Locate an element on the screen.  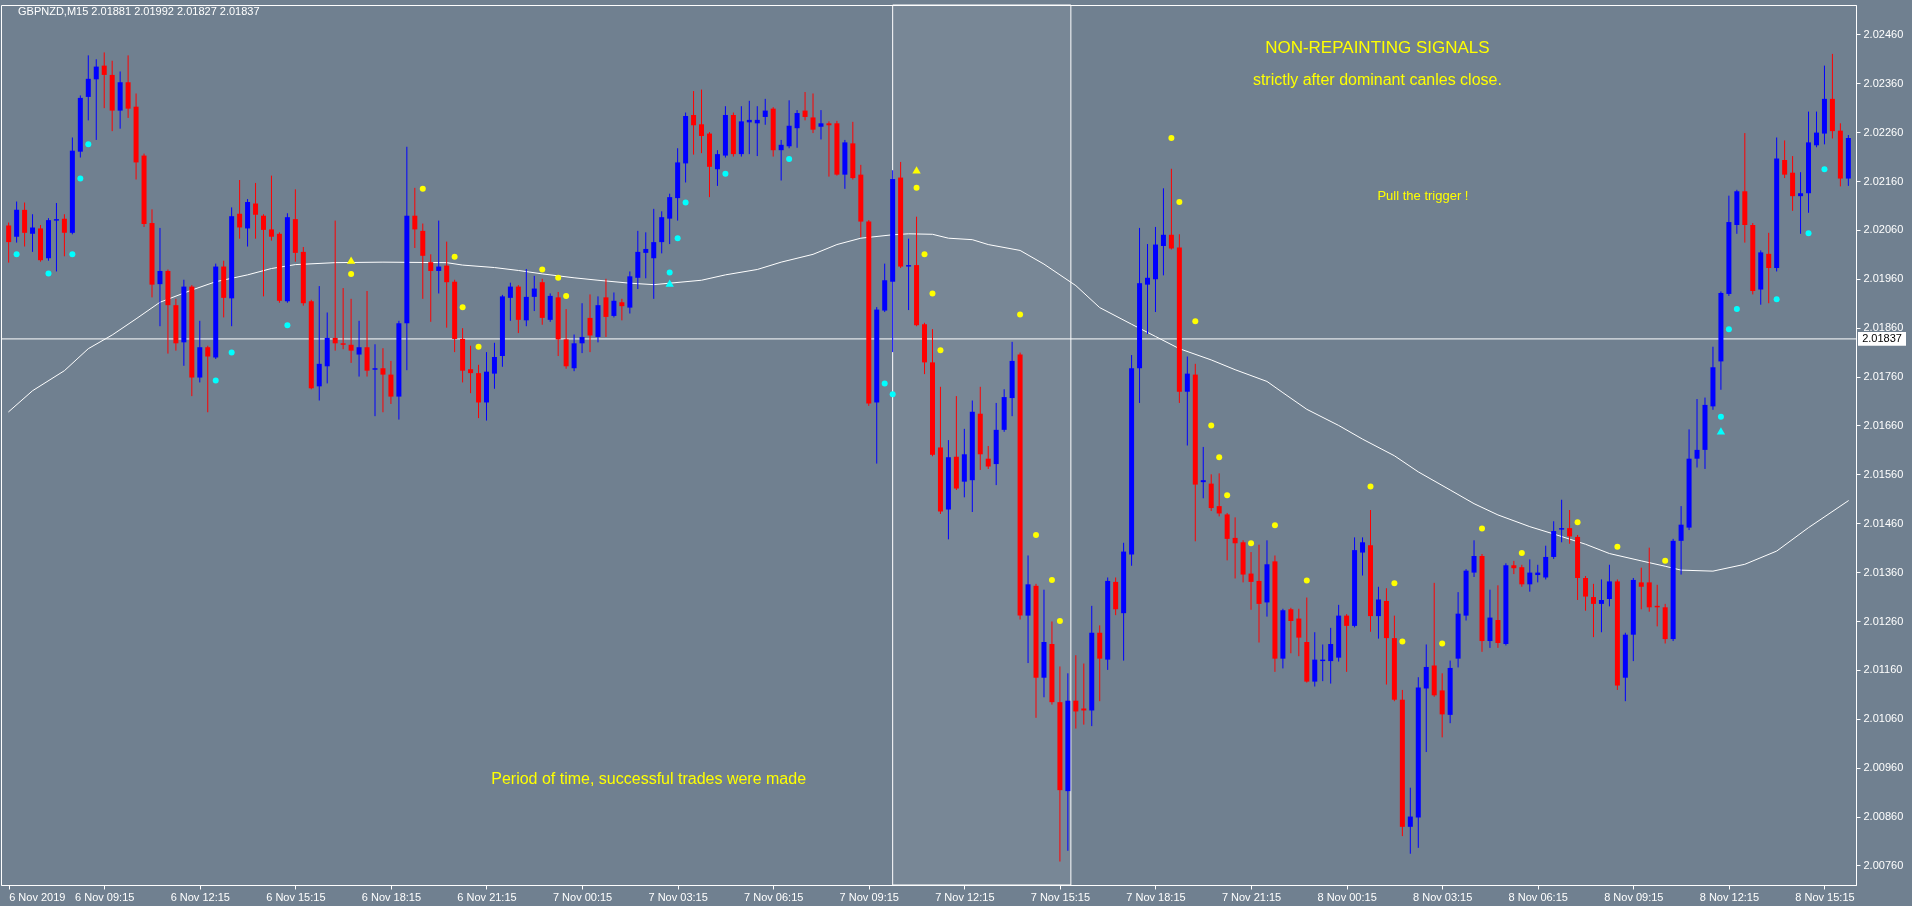
x-tick-label: 6 Nov 18:15 is located at coordinates (391, 896).